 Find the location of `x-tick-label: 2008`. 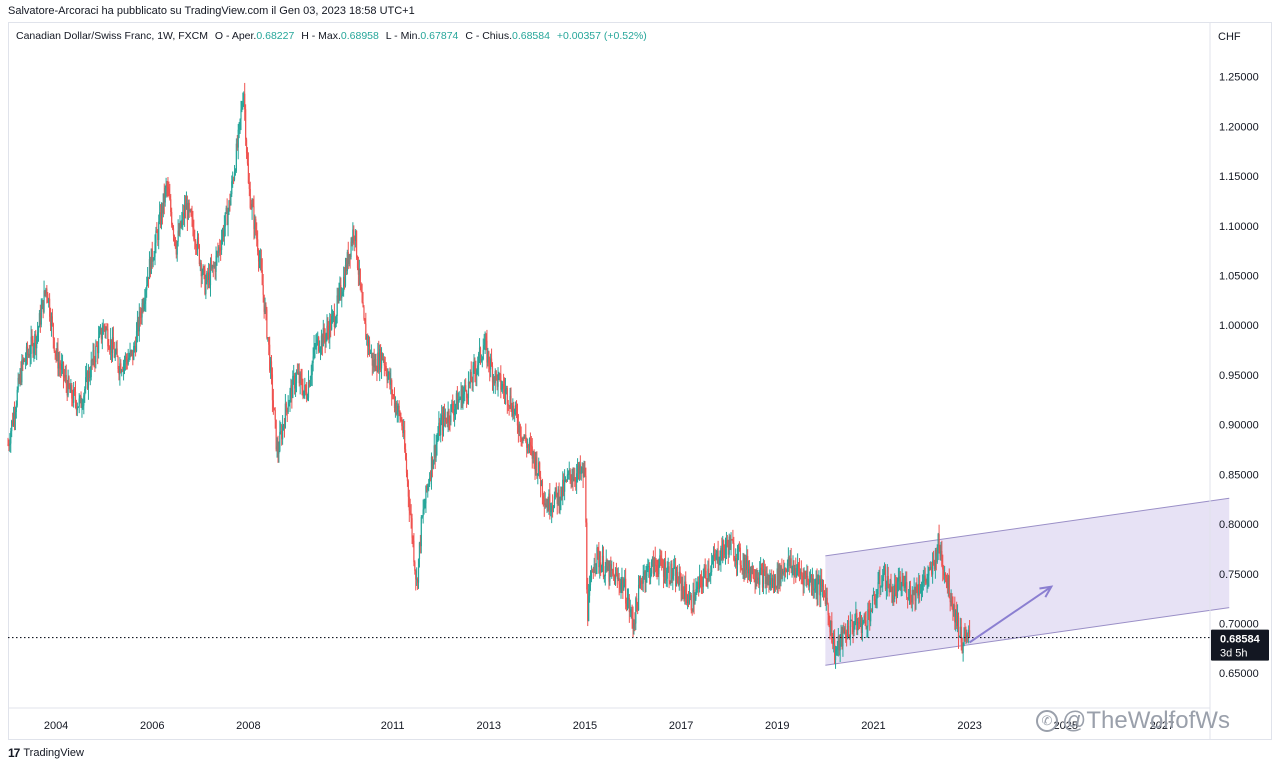

x-tick-label: 2008 is located at coordinates (248, 726).